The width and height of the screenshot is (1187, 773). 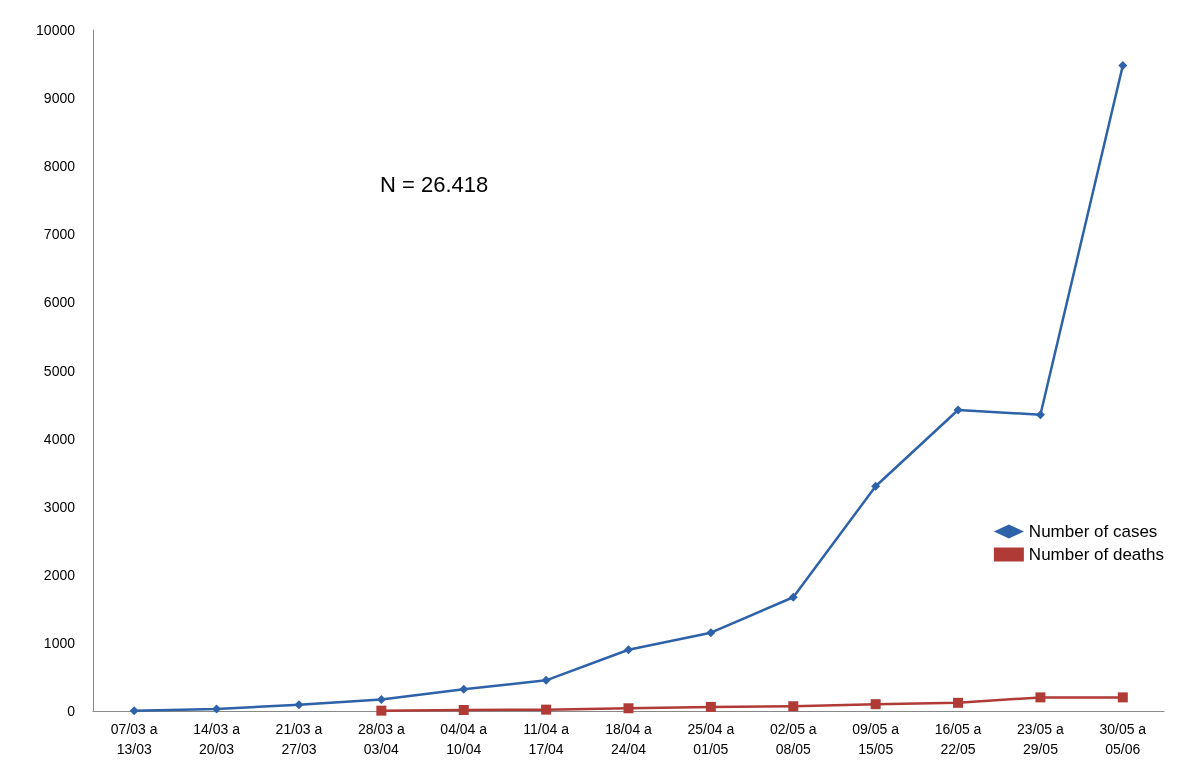 What do you see at coordinates (958, 739) in the screenshot?
I see `x-tick-label: 16/05 a 22/05` at bounding box center [958, 739].